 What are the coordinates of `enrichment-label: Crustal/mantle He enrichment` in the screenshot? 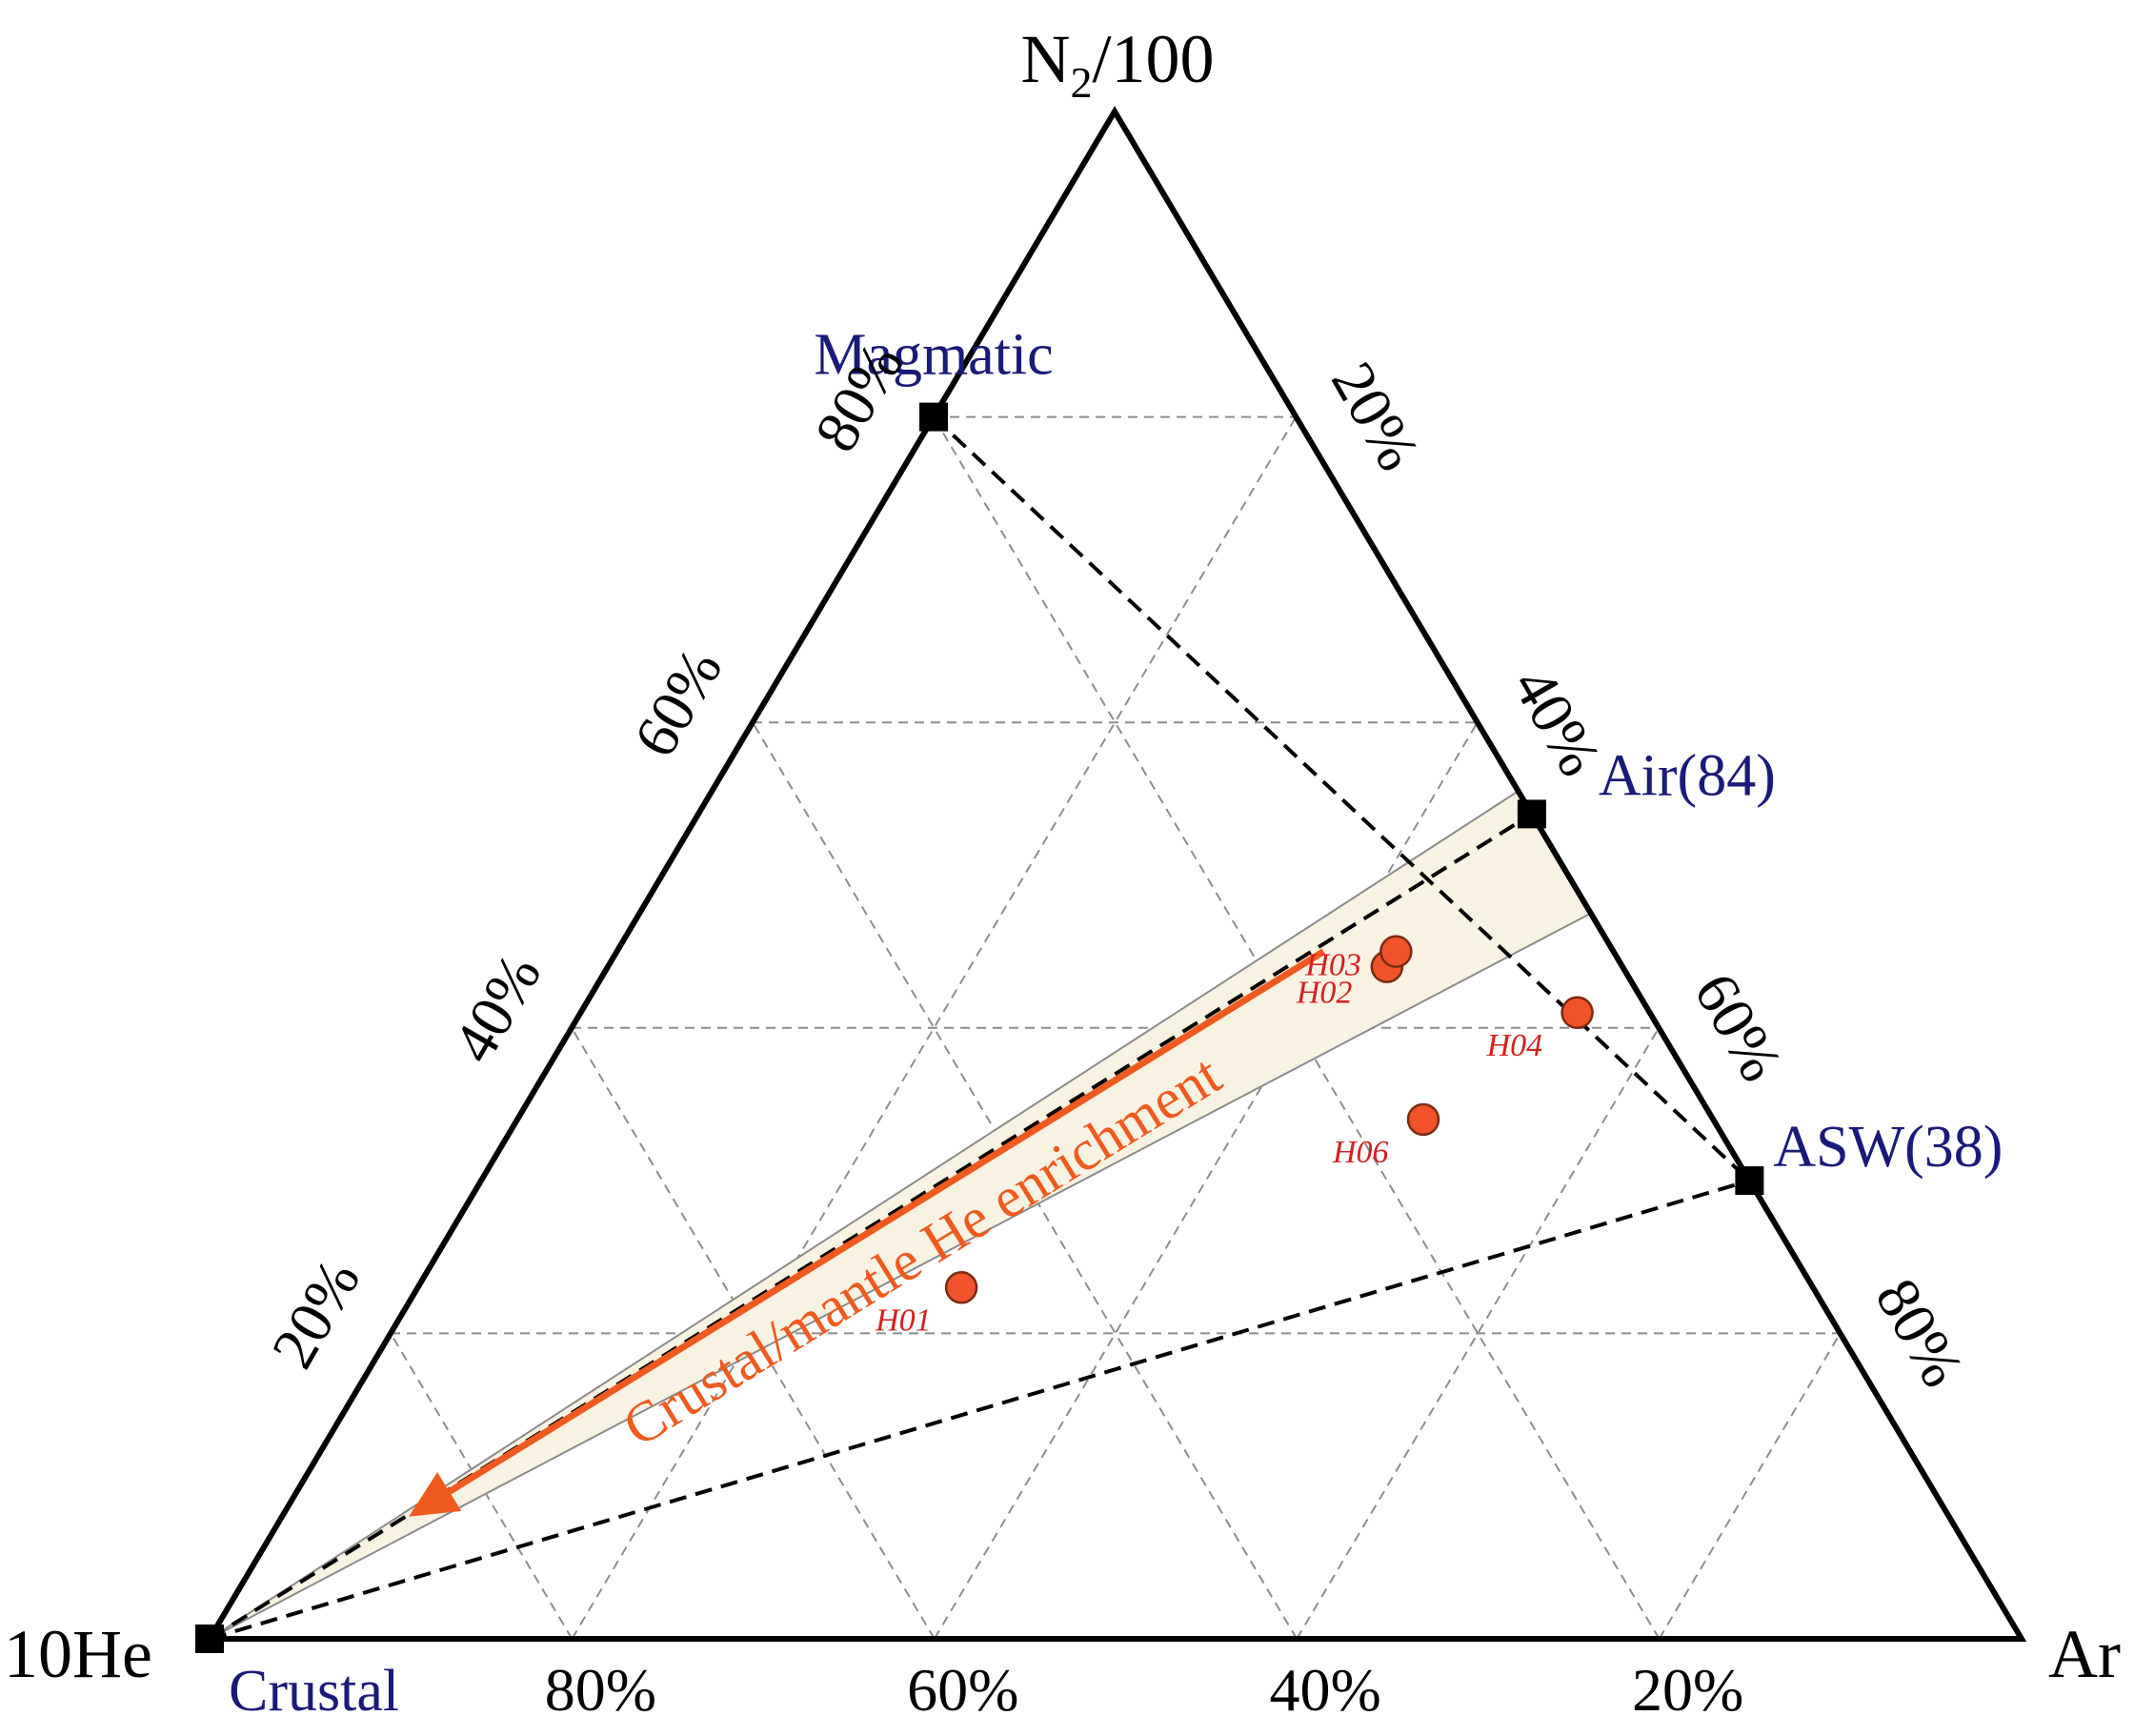 It's located at (922, 1250).